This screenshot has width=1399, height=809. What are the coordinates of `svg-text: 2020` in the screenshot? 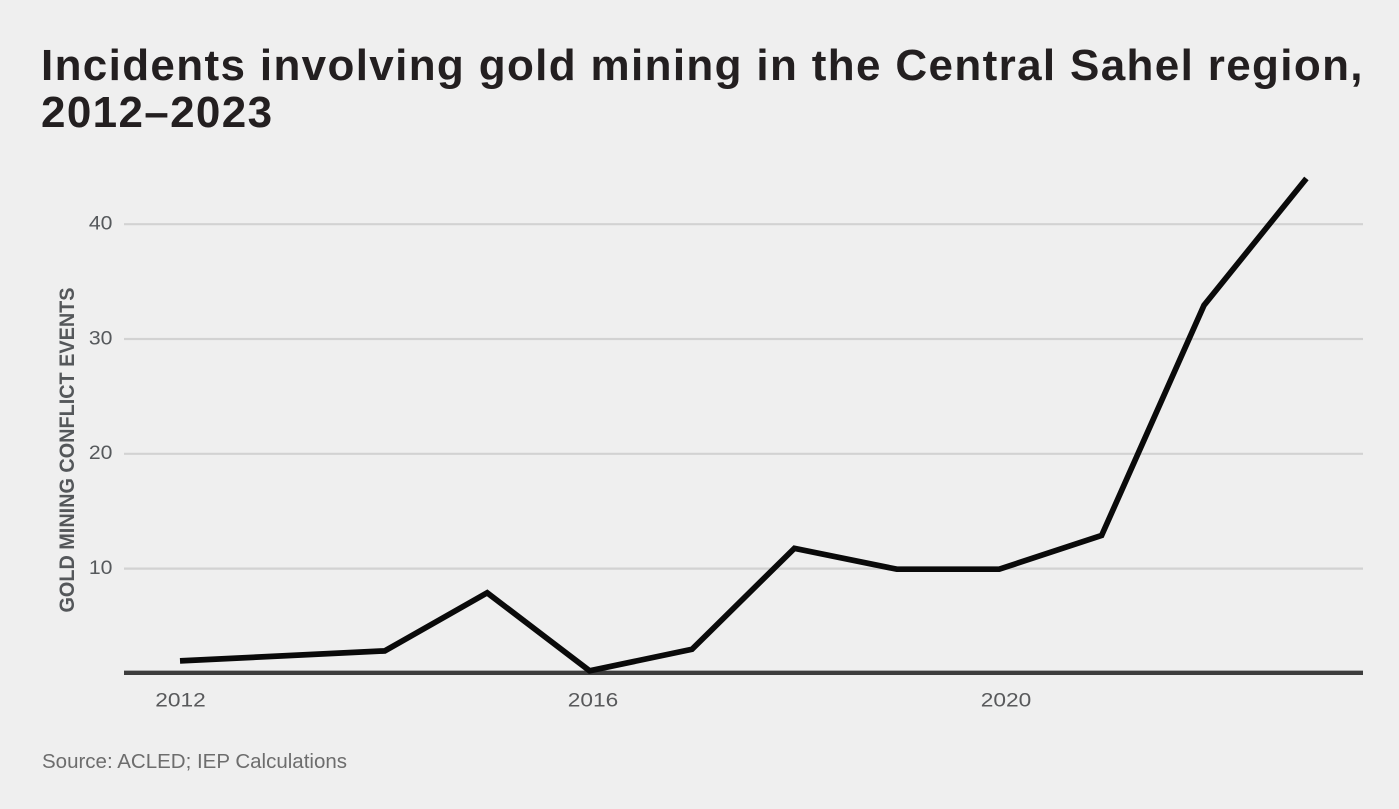 It's located at (1006, 700).